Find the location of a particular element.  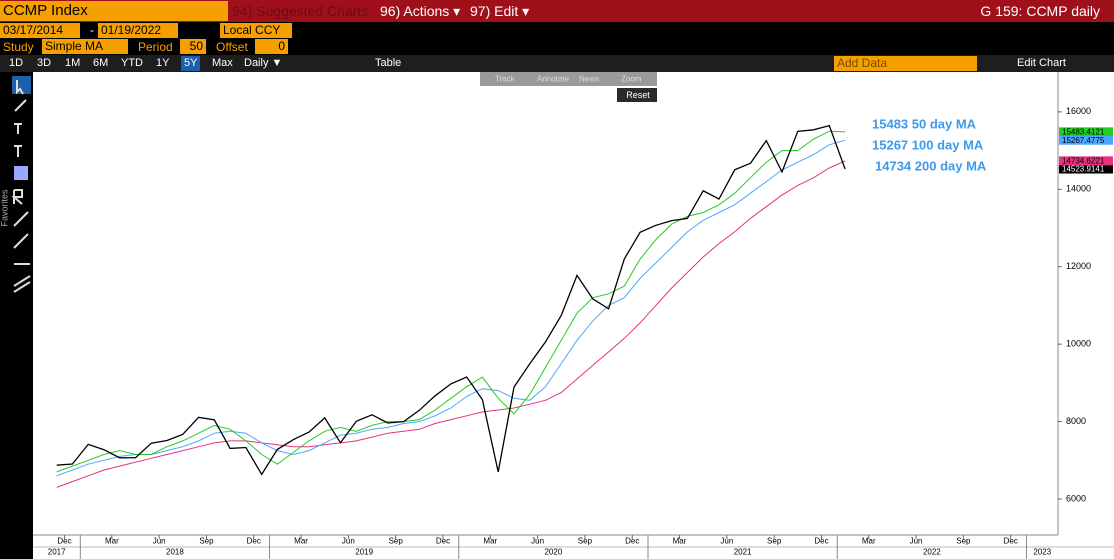

year-label: 2019 is located at coordinates (364, 552).